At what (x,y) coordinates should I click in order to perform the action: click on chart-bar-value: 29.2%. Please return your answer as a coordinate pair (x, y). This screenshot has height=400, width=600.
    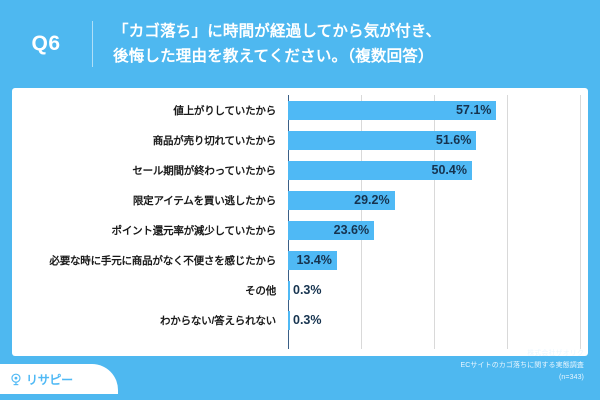
    Looking at the image, I should click on (372, 200).